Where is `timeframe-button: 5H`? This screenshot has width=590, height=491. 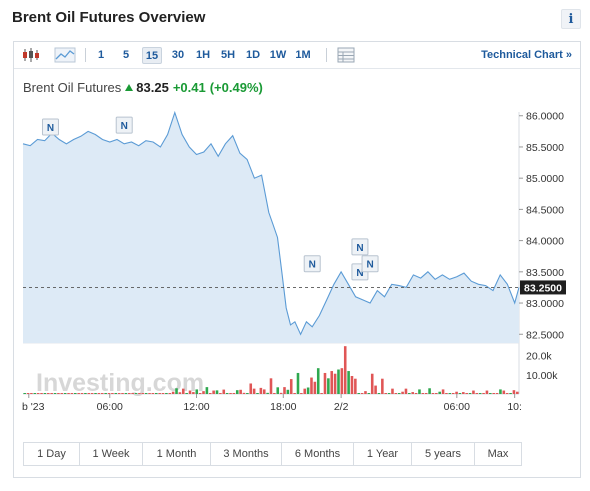 timeframe-button: 5H is located at coordinates (228, 55).